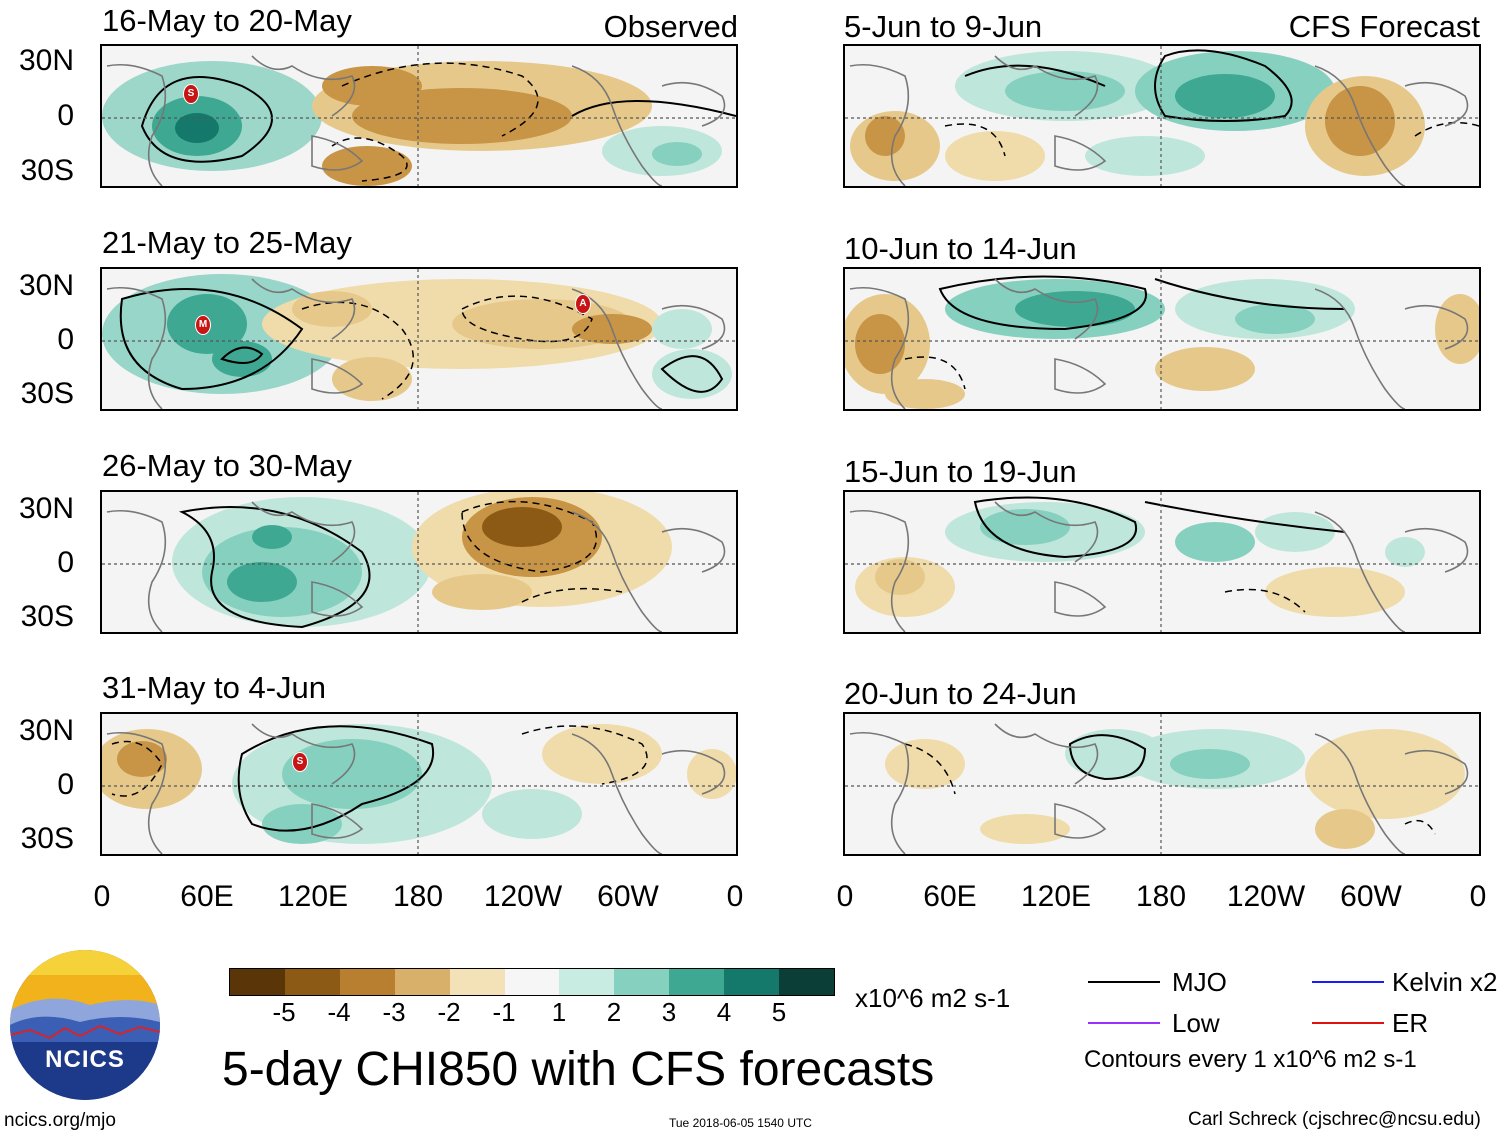 This screenshot has width=1510, height=1137. Describe the element at coordinates (779, 1012) in the screenshot. I see `colorbar-tick: 5` at that location.